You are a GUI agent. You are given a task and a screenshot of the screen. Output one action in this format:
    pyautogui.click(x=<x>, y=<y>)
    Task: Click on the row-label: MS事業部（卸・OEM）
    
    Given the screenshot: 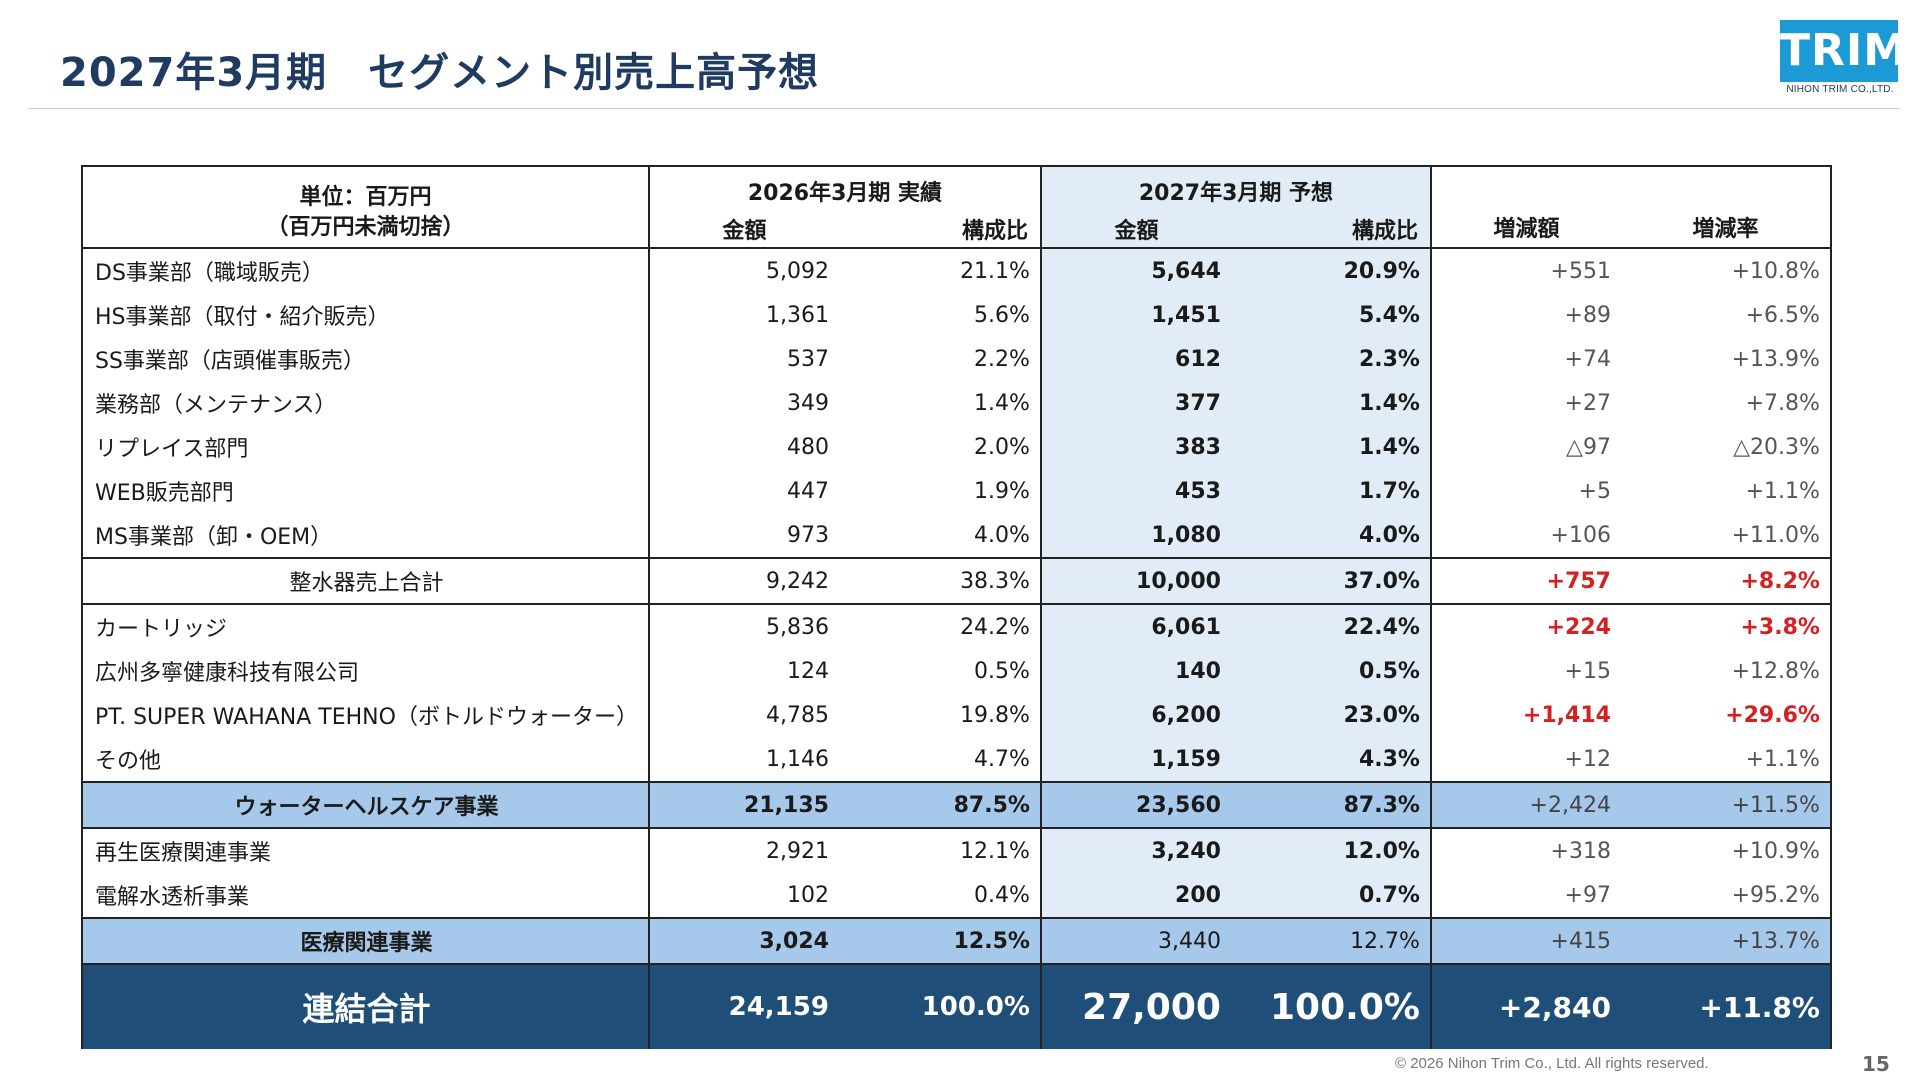 What is the action you would take?
    pyautogui.click(x=365, y=536)
    